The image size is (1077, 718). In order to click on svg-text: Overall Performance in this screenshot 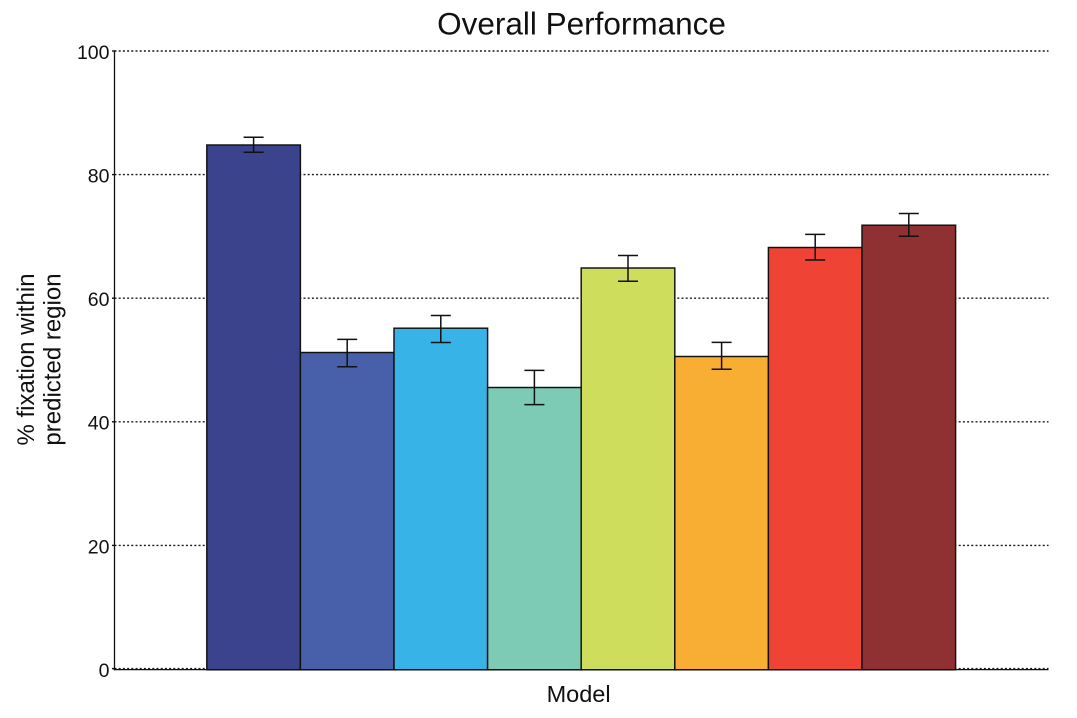, I will do `click(581, 24)`.